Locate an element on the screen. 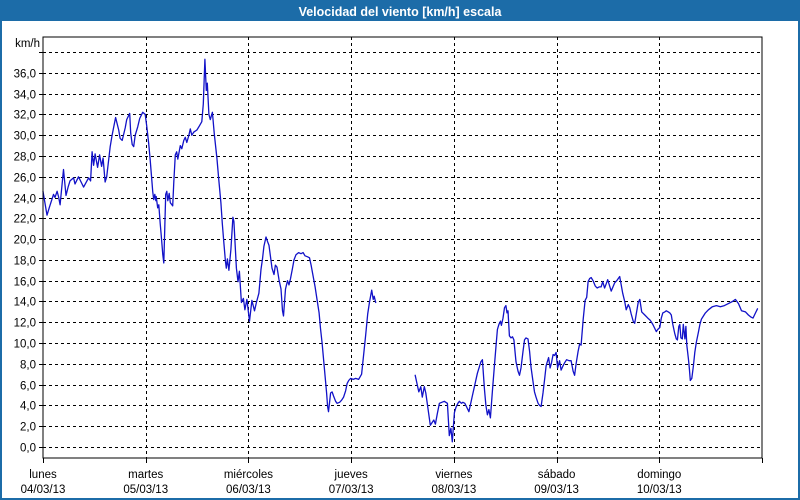 The image size is (800, 500). x-day-name-label: sábado is located at coordinates (557, 475).